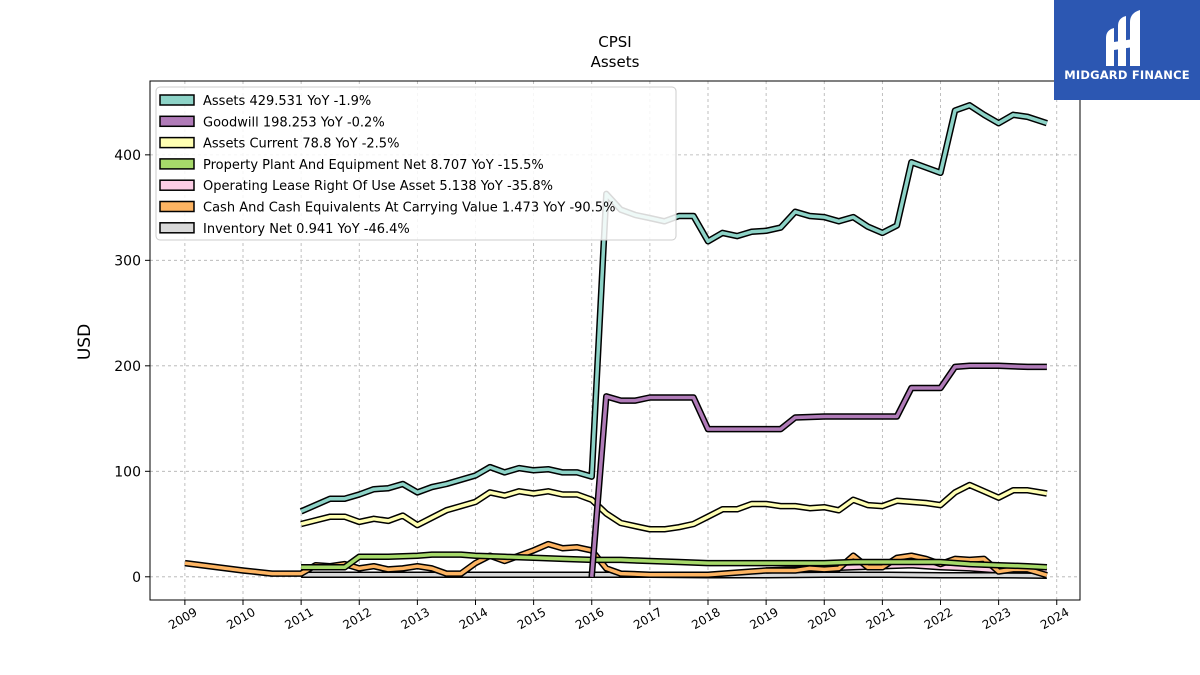  I want to click on x-tick-label: 2017, so click(647, 618).